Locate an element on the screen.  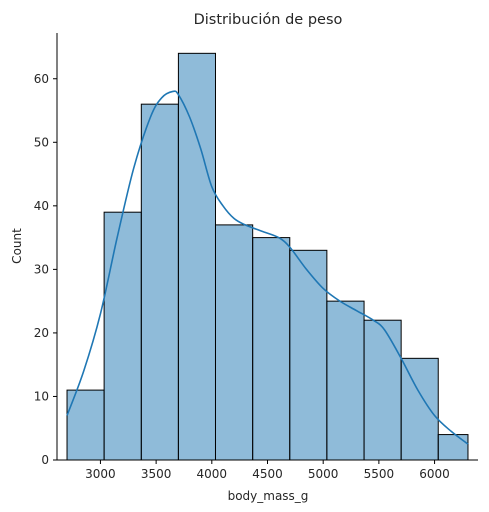
y-ticks-group: 0 10 20 30 40 50 60 is located at coordinates (45, 269).